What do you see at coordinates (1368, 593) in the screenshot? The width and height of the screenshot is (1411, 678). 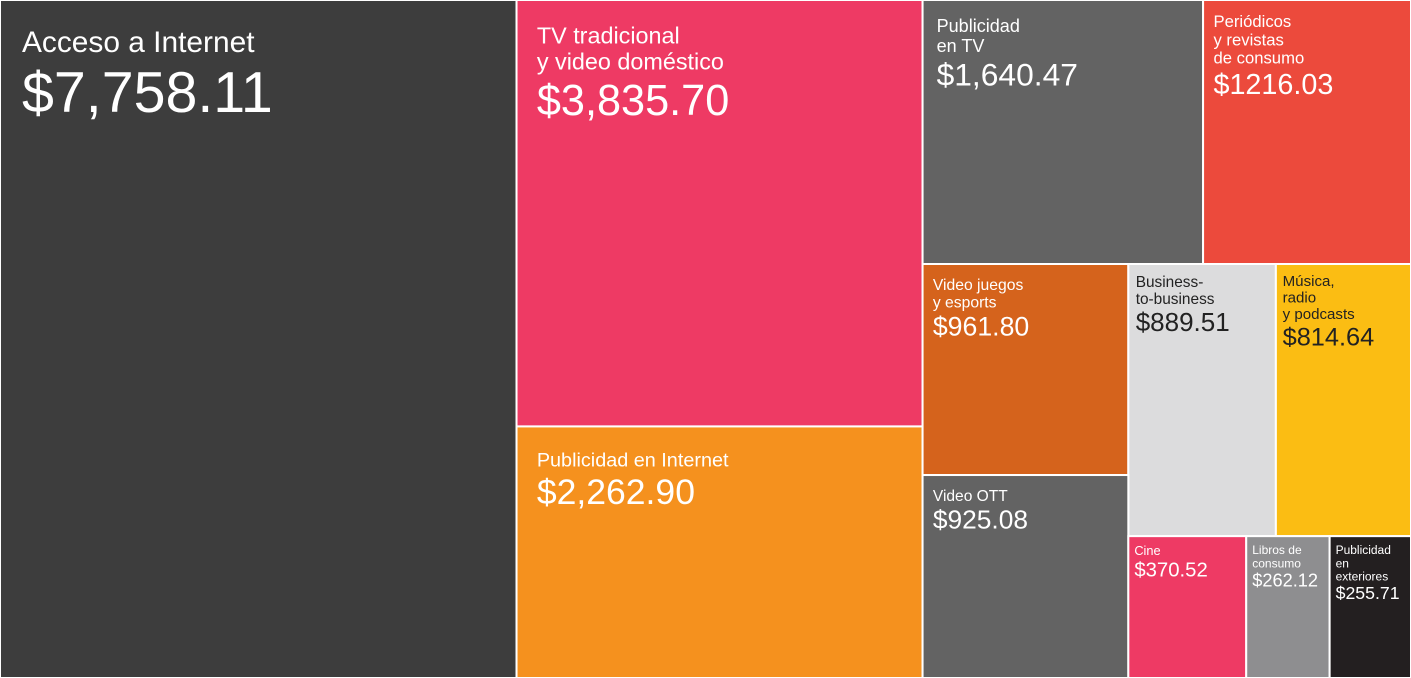 I see `tile-value: $255.71` at bounding box center [1368, 593].